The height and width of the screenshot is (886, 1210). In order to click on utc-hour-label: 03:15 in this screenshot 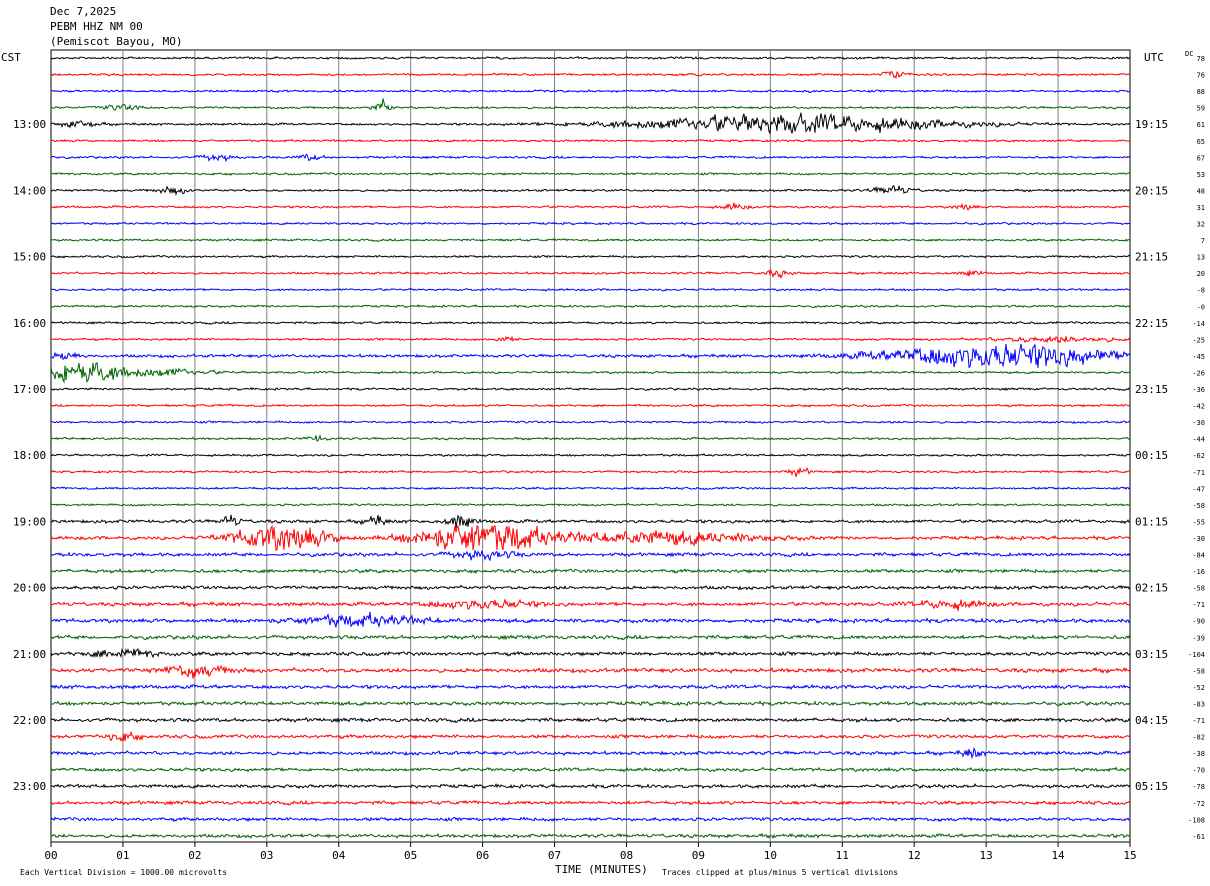, I will do `click(1151, 654)`.